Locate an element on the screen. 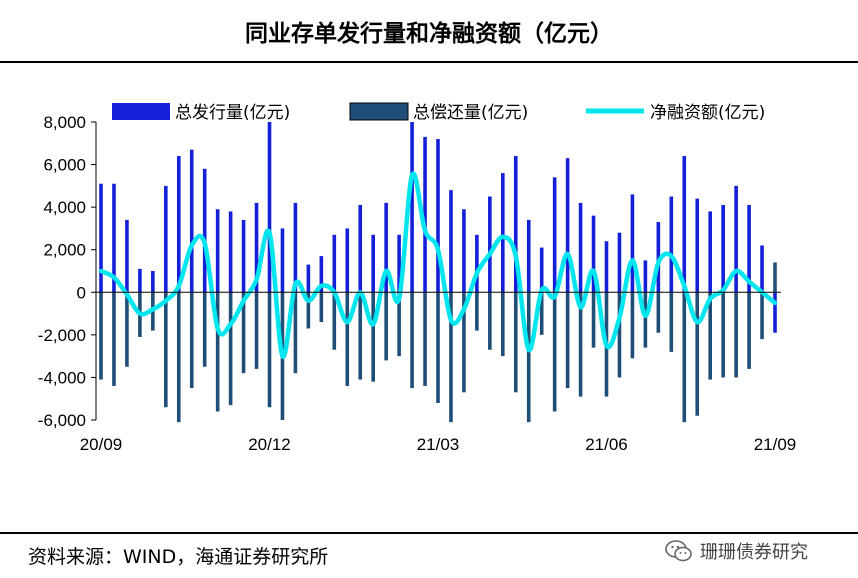 This screenshot has height=578, width=858. y-tick-label: -2,000 is located at coordinates (62, 335).